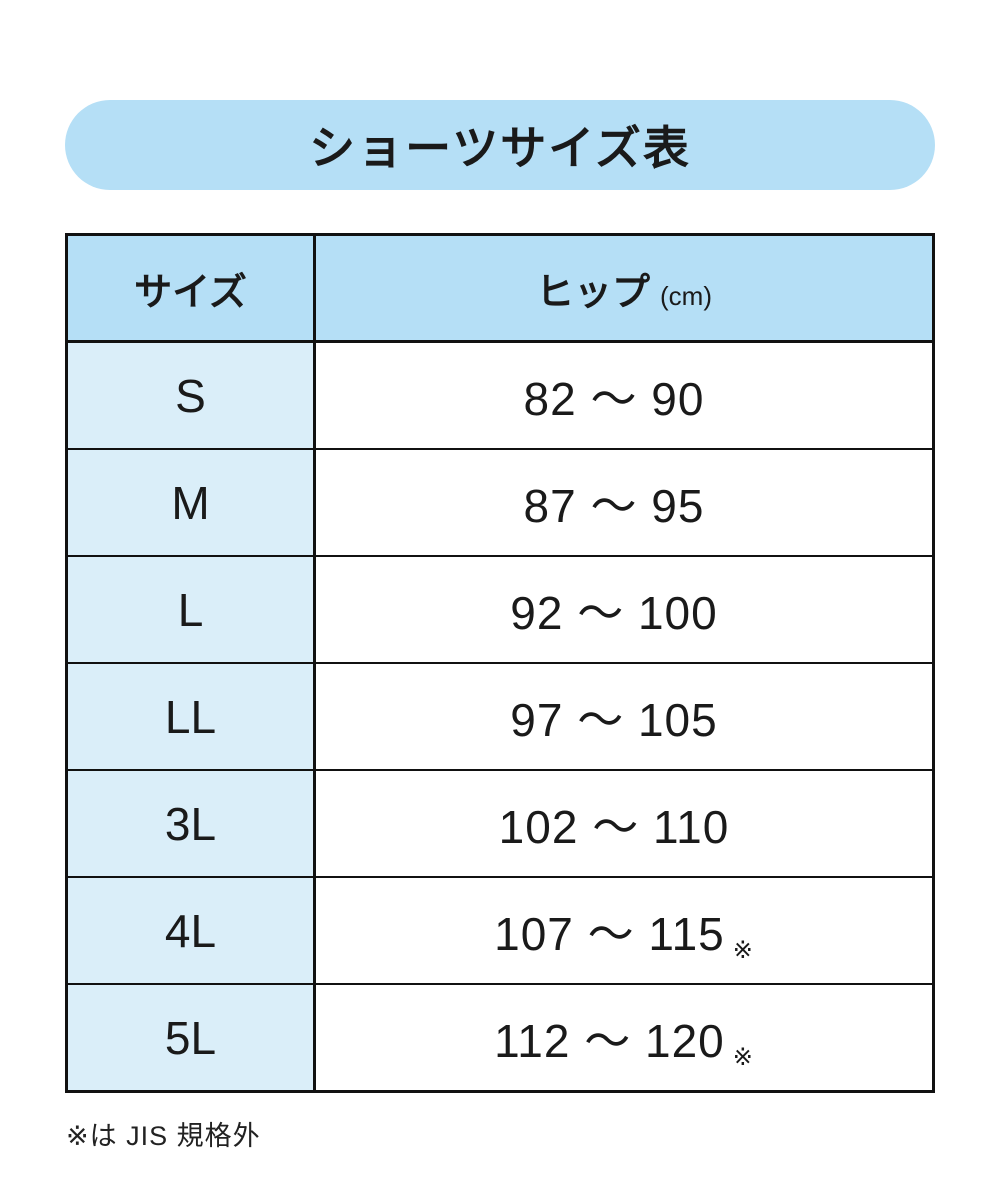 This screenshot has width=1000, height=1200. Describe the element at coordinates (500, 148) in the screenshot. I see `page-title: ショーツサイズ表` at that location.